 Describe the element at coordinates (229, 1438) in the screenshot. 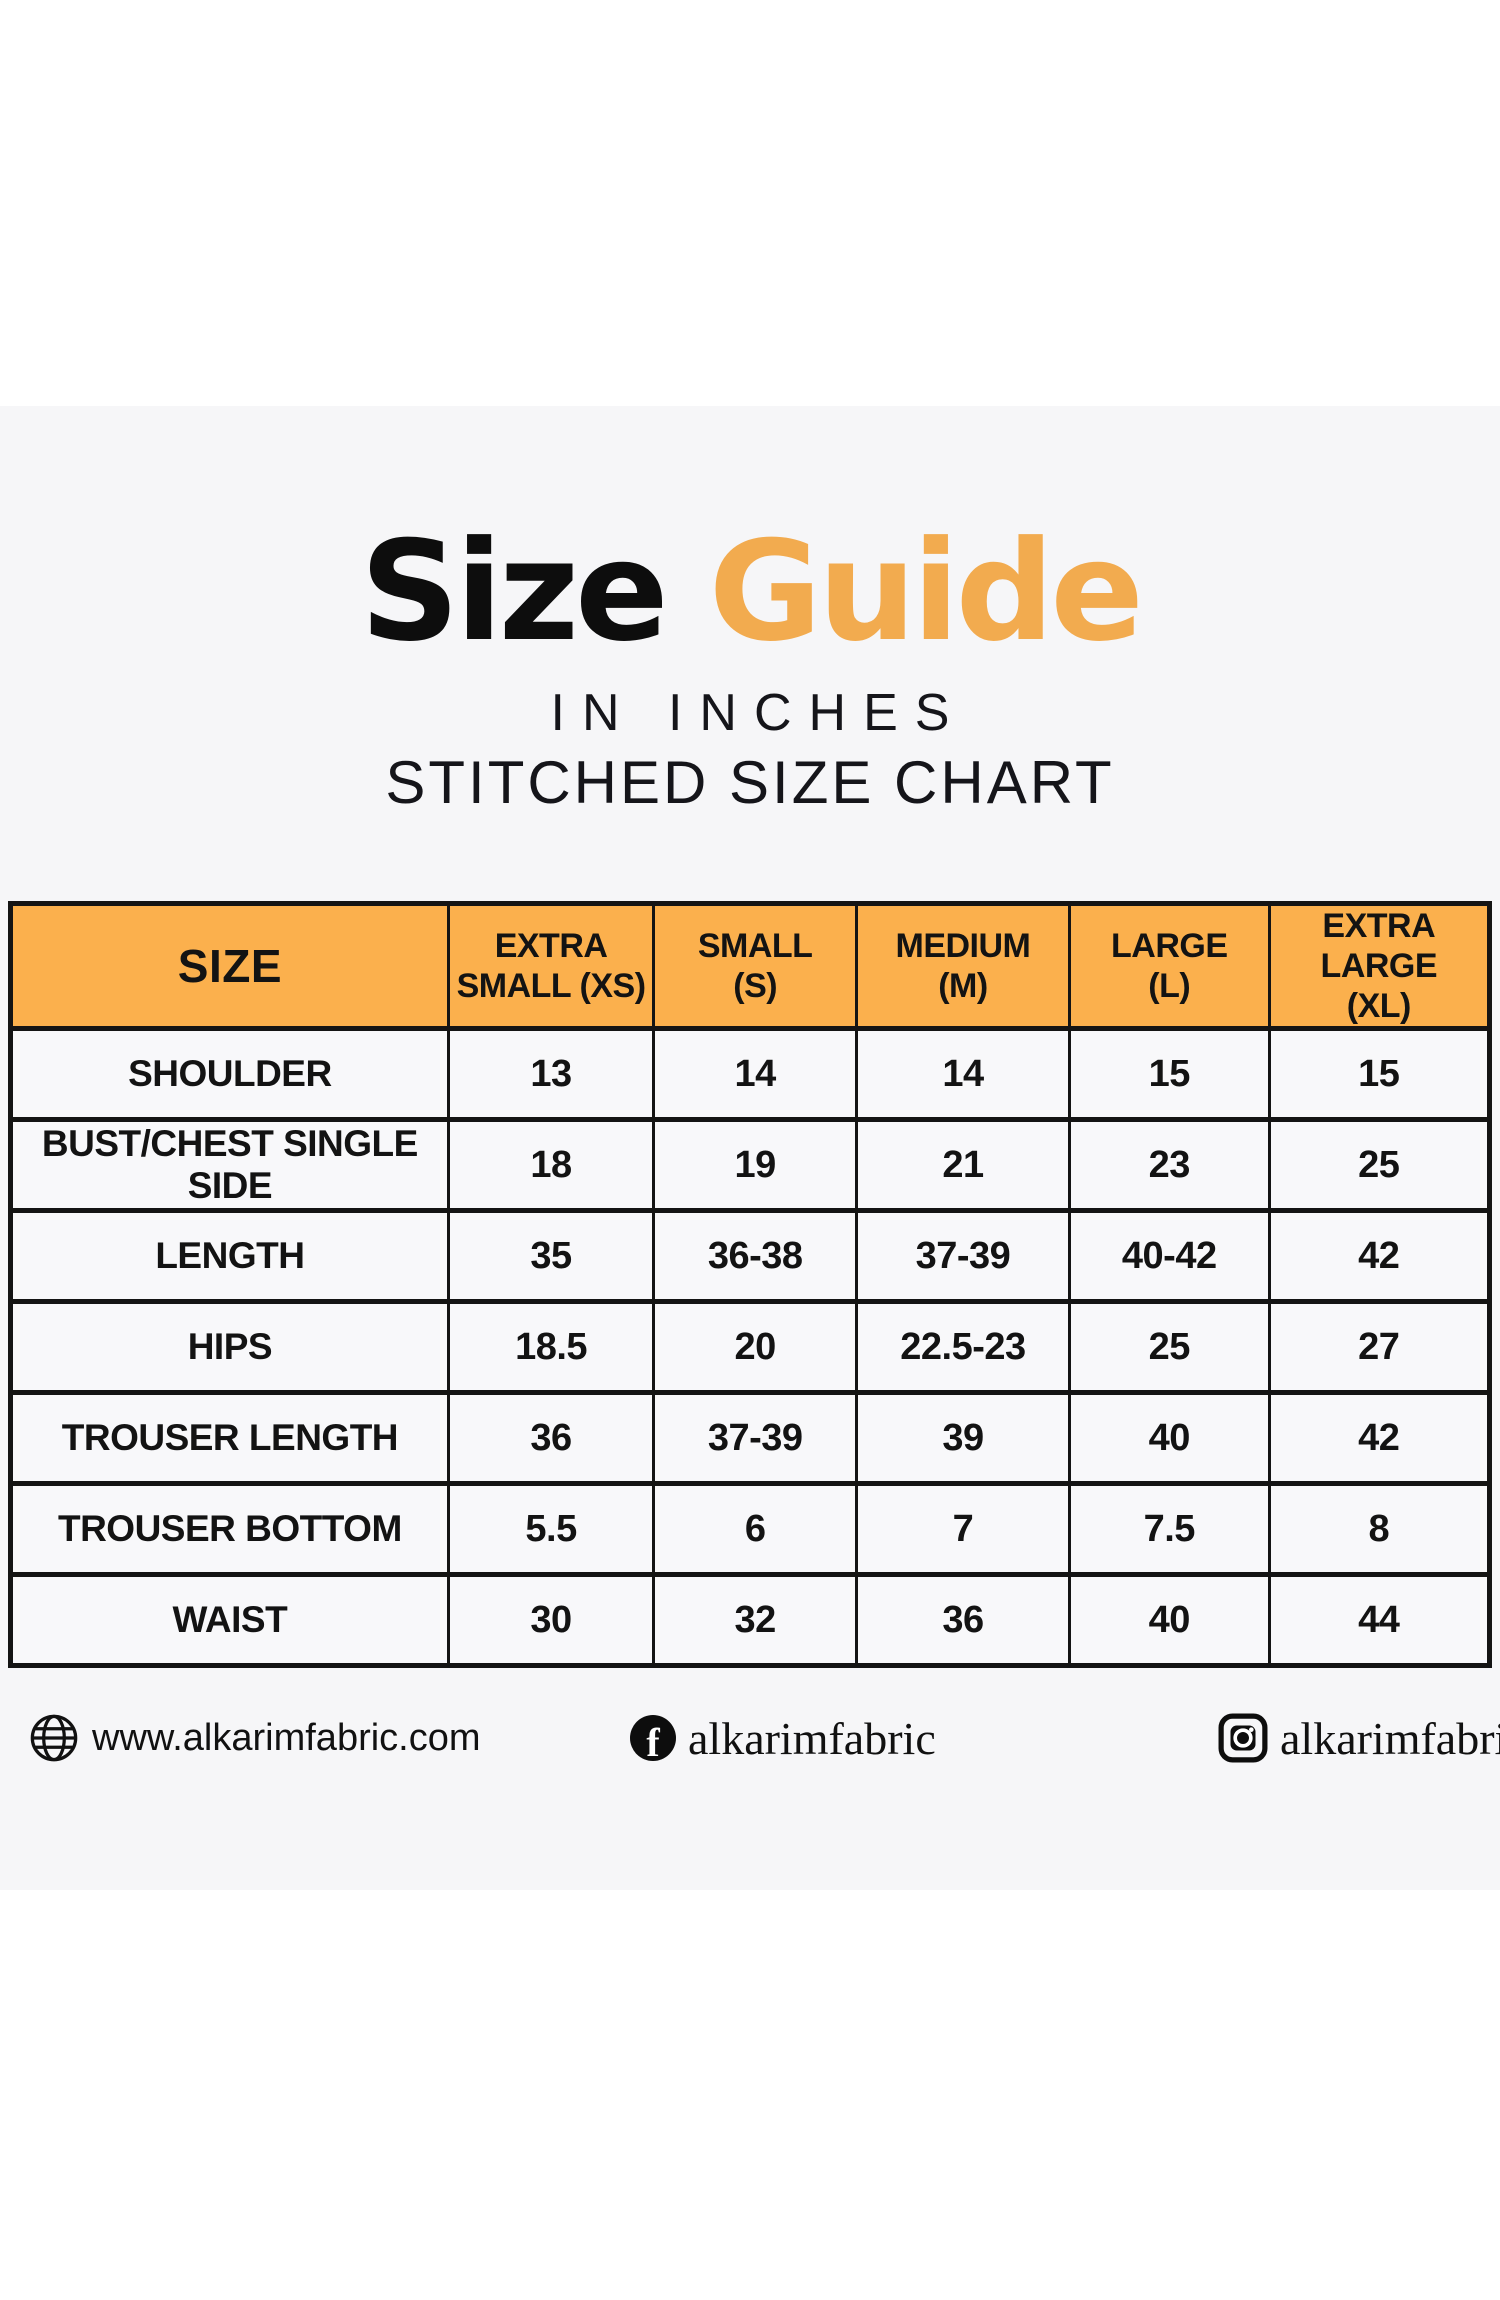

I see `row-label: TROUSER LENGTH` at that location.